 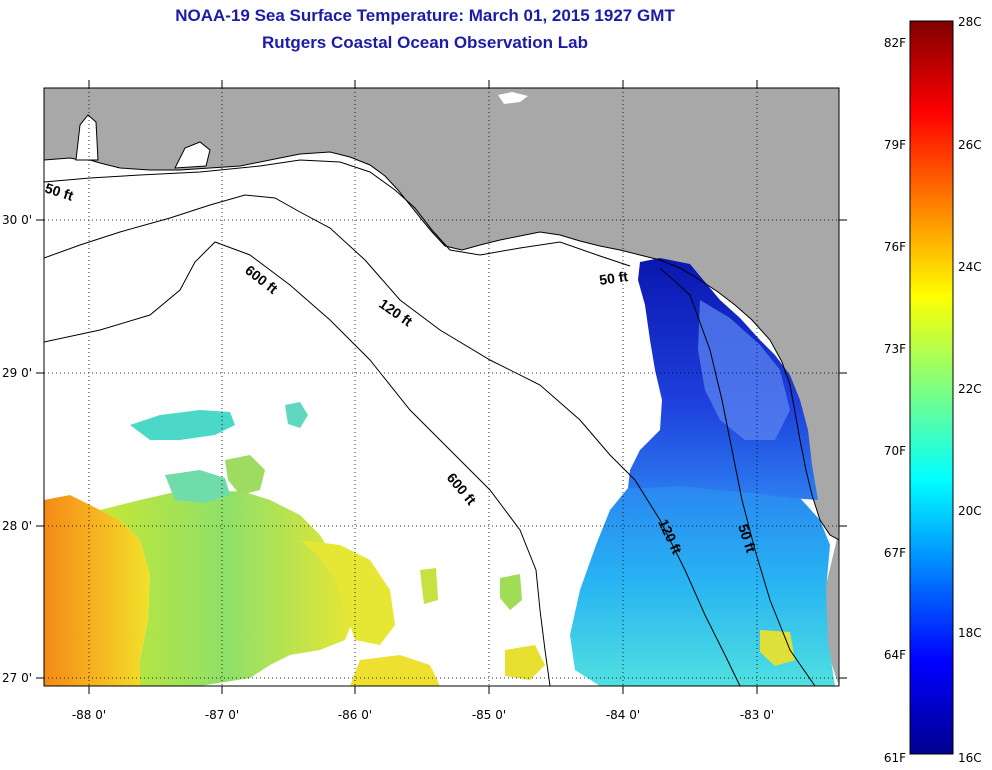 What do you see at coordinates (757, 715) in the screenshot?
I see `lon-tick-label: -83 0'` at bounding box center [757, 715].